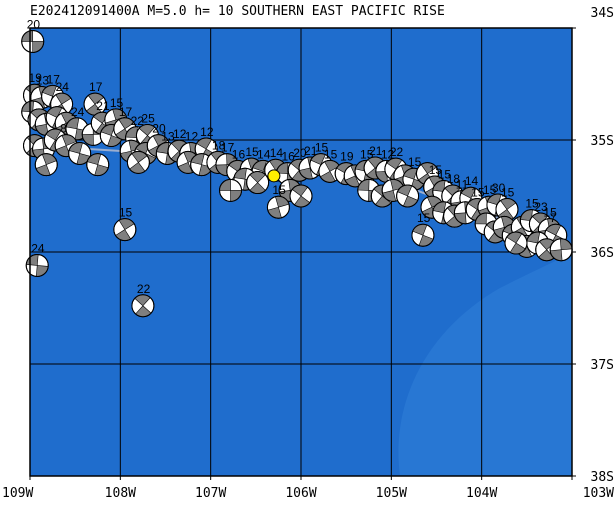 The width and height of the screenshot is (616, 505). I want to click on beachball: 22, so click(143, 300).